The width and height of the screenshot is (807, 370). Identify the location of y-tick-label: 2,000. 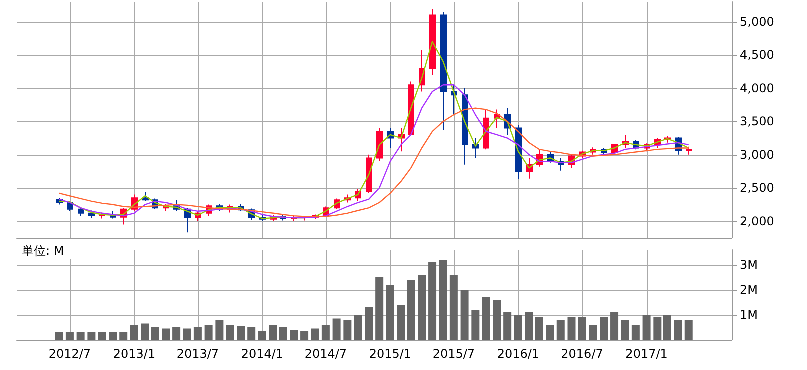
(757, 221).